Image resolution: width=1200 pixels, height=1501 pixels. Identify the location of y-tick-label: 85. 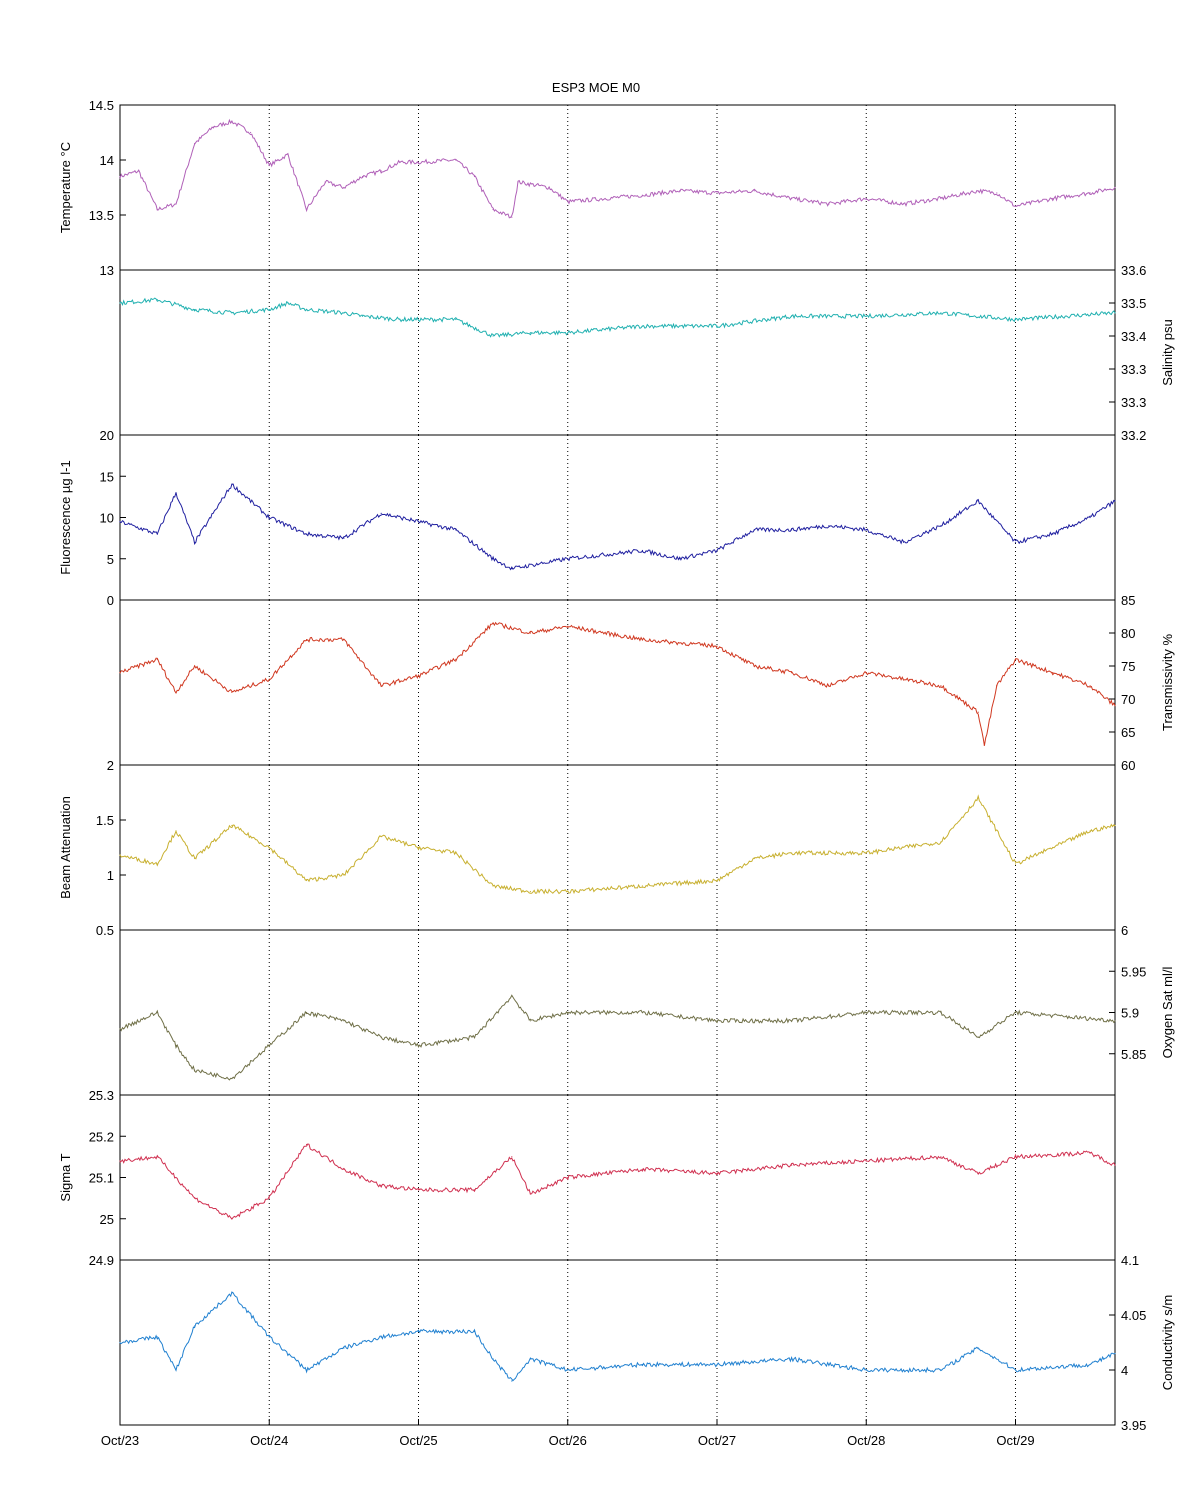
(1128, 600).